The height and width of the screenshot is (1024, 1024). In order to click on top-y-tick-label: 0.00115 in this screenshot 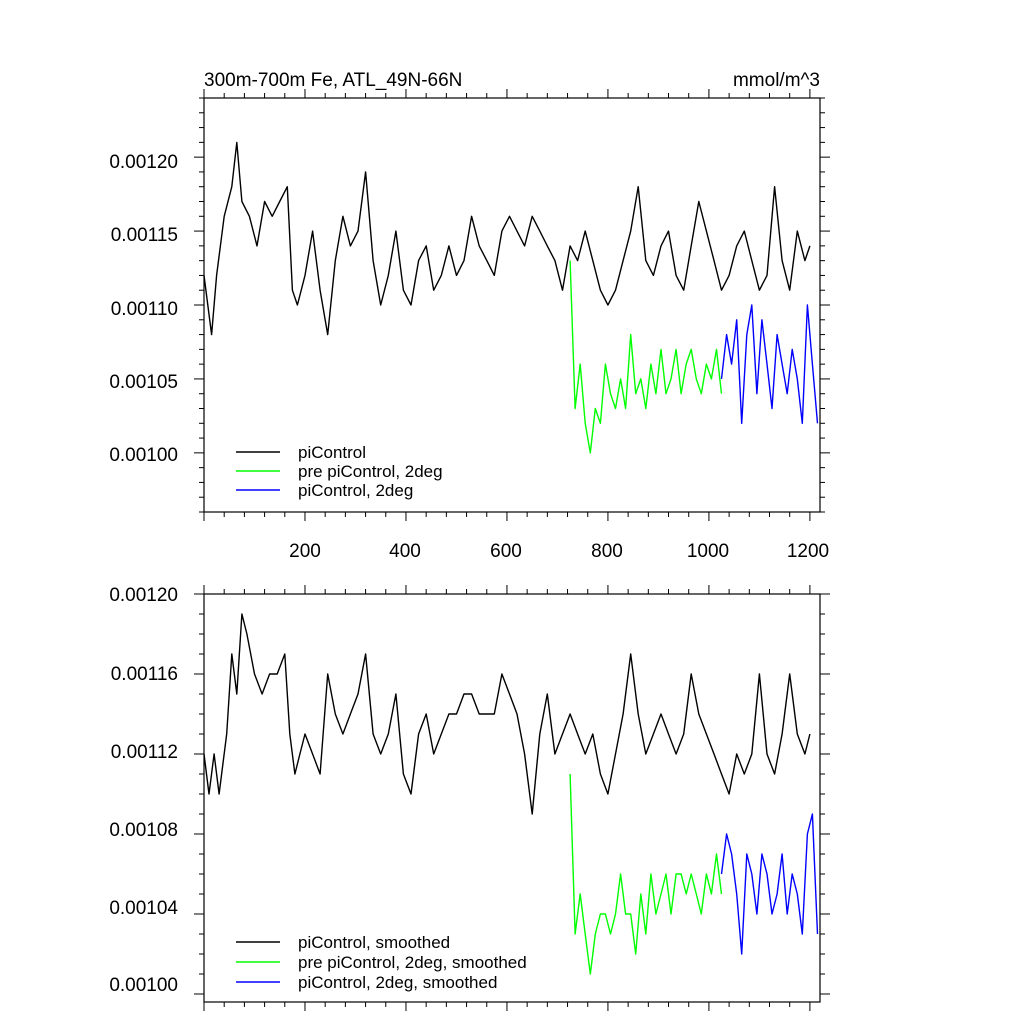, I will do `click(144, 235)`.